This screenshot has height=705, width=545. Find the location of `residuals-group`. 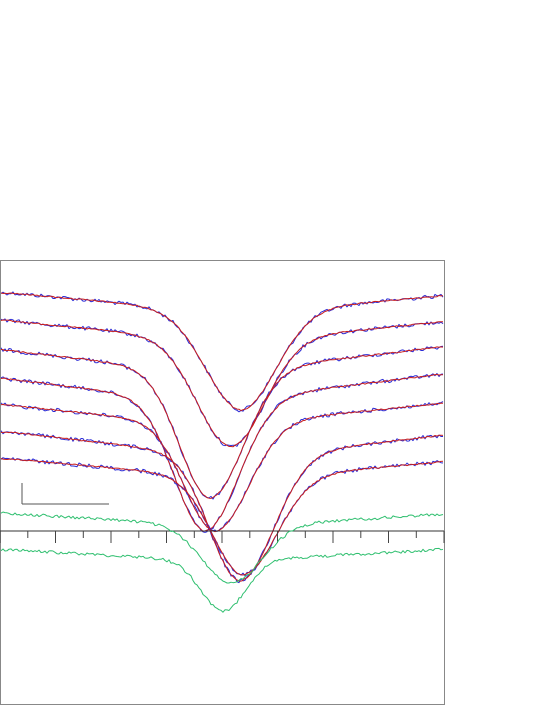

residuals-group is located at coordinates (222, 562).